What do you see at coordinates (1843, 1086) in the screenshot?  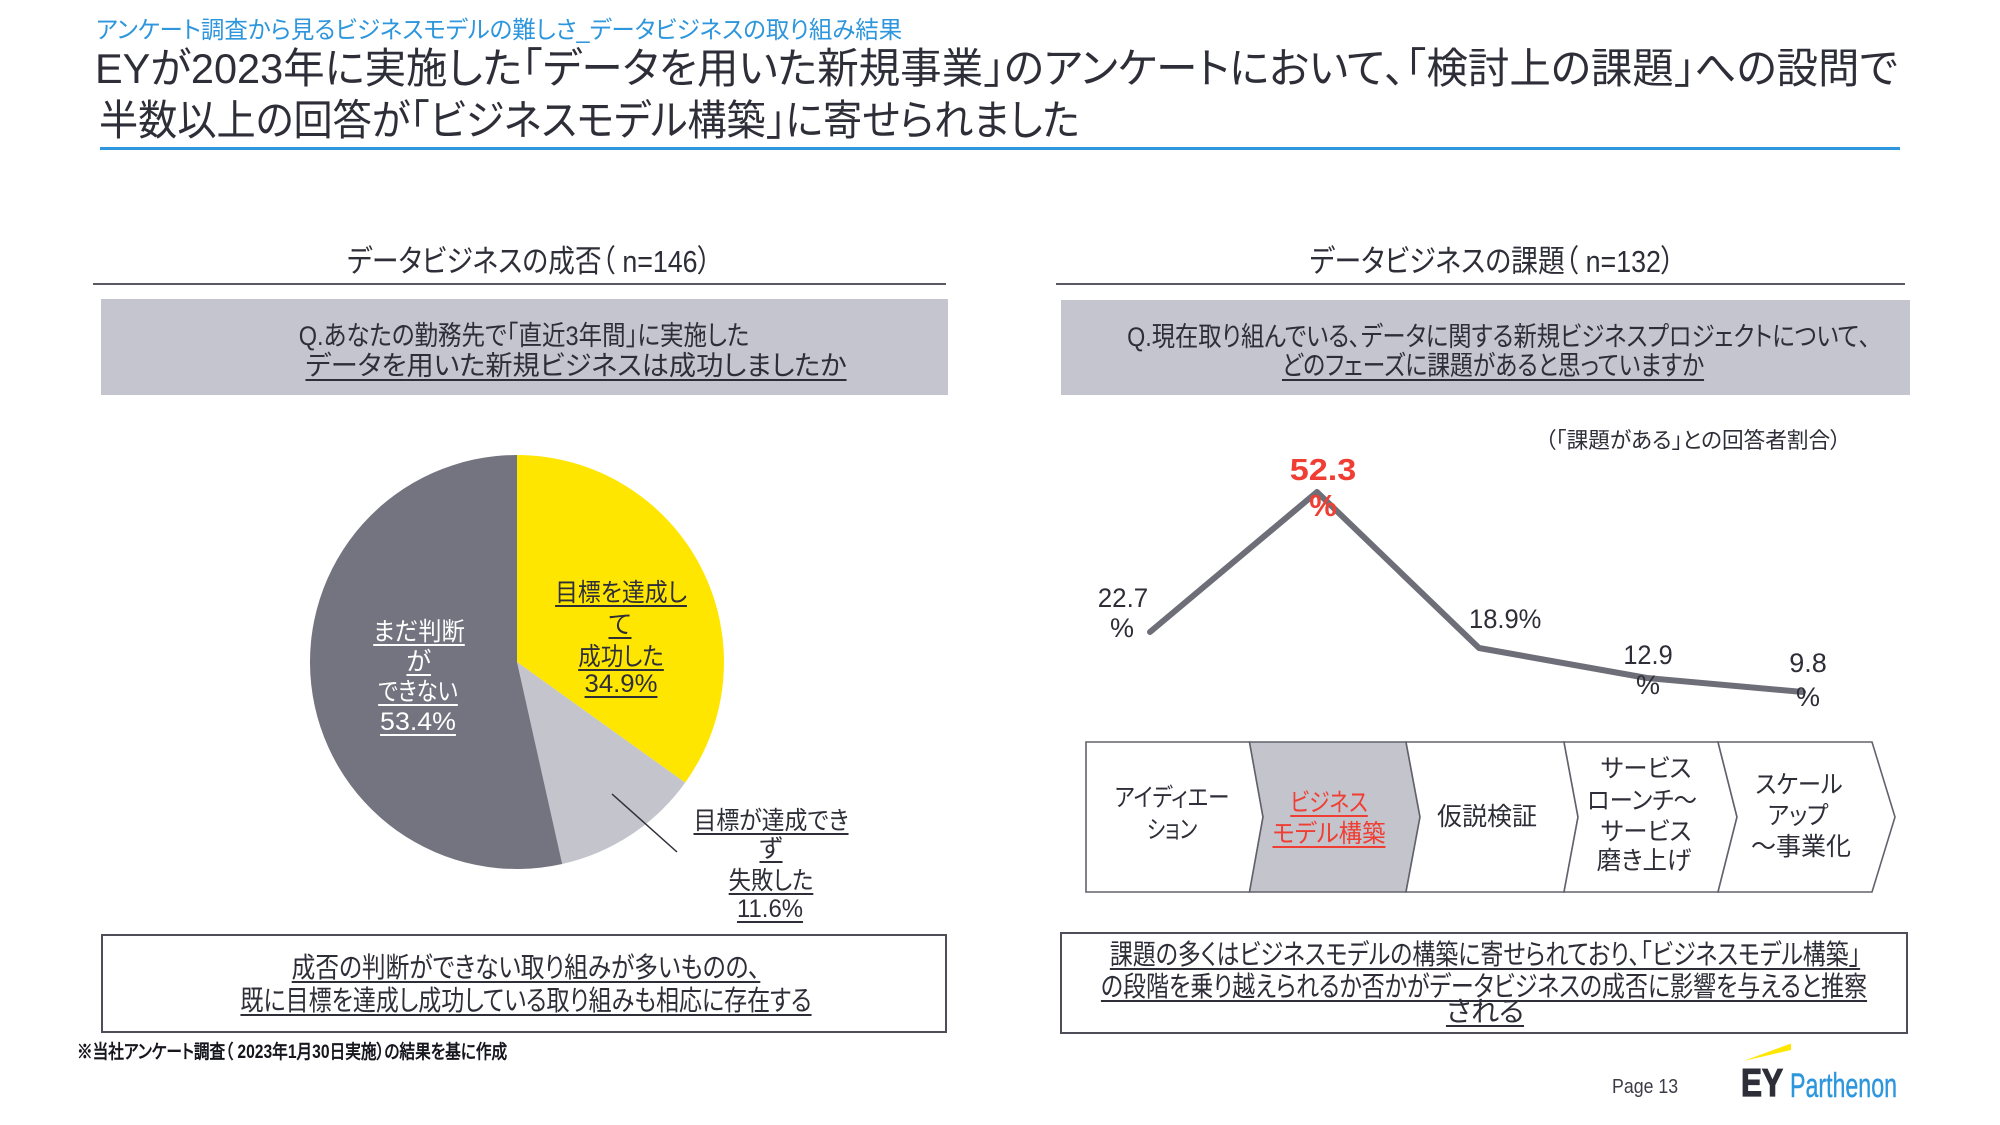 I see `svg-text: Parthenon` at bounding box center [1843, 1086].